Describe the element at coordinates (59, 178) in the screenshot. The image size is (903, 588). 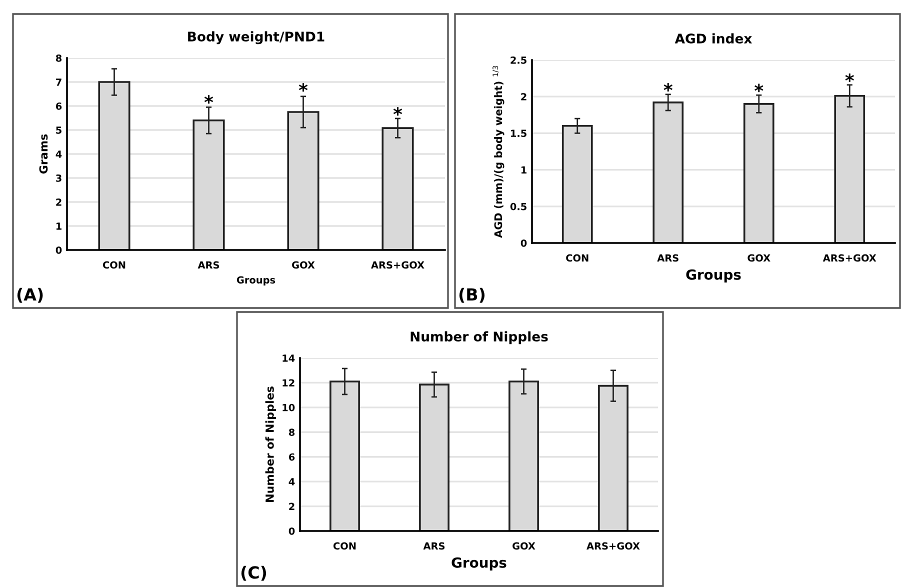
I see `y-tick-label: 3` at that location.